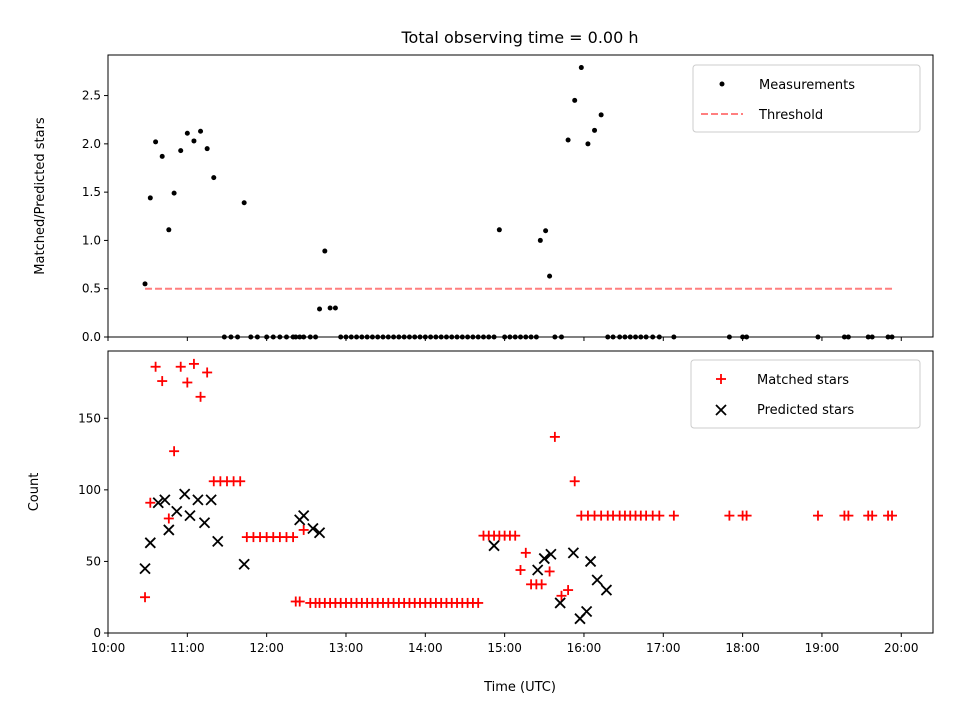  Describe the element at coordinates (806, 98) in the screenshot. I see `top-legend-frame` at that location.